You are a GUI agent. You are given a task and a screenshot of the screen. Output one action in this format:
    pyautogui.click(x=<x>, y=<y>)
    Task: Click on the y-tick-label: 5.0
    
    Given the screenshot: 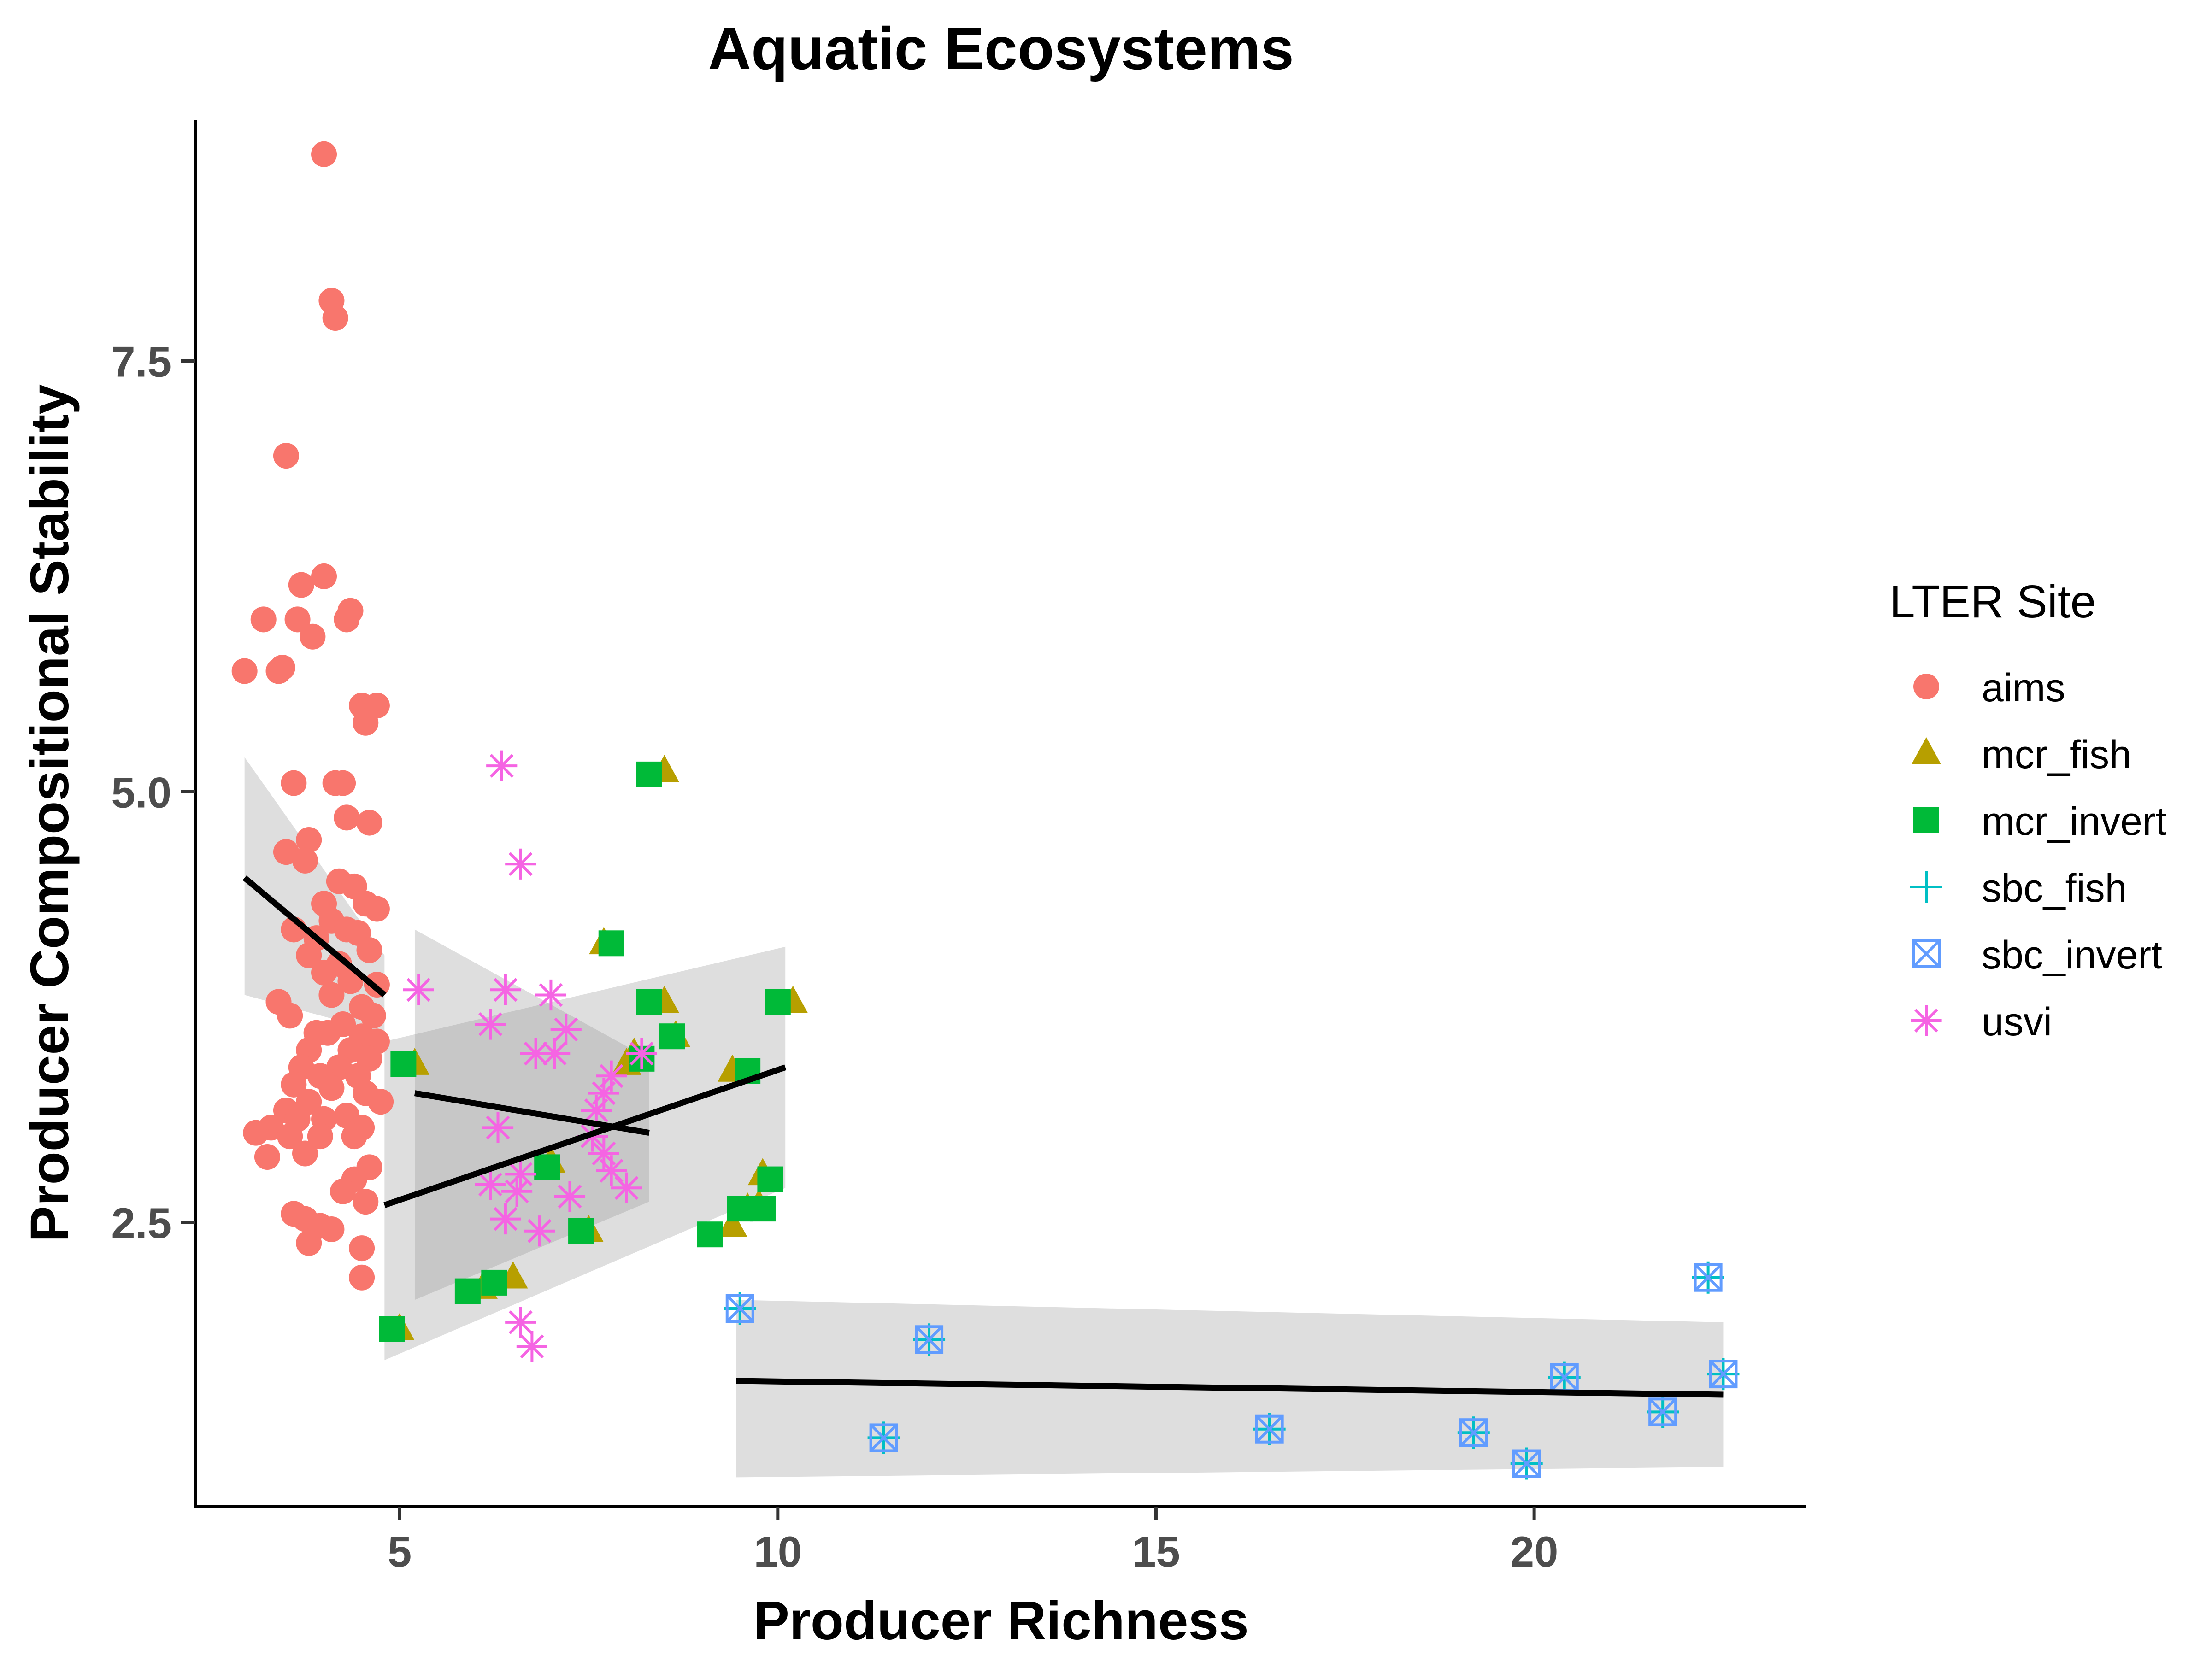 What is the action you would take?
    pyautogui.click(x=141, y=792)
    